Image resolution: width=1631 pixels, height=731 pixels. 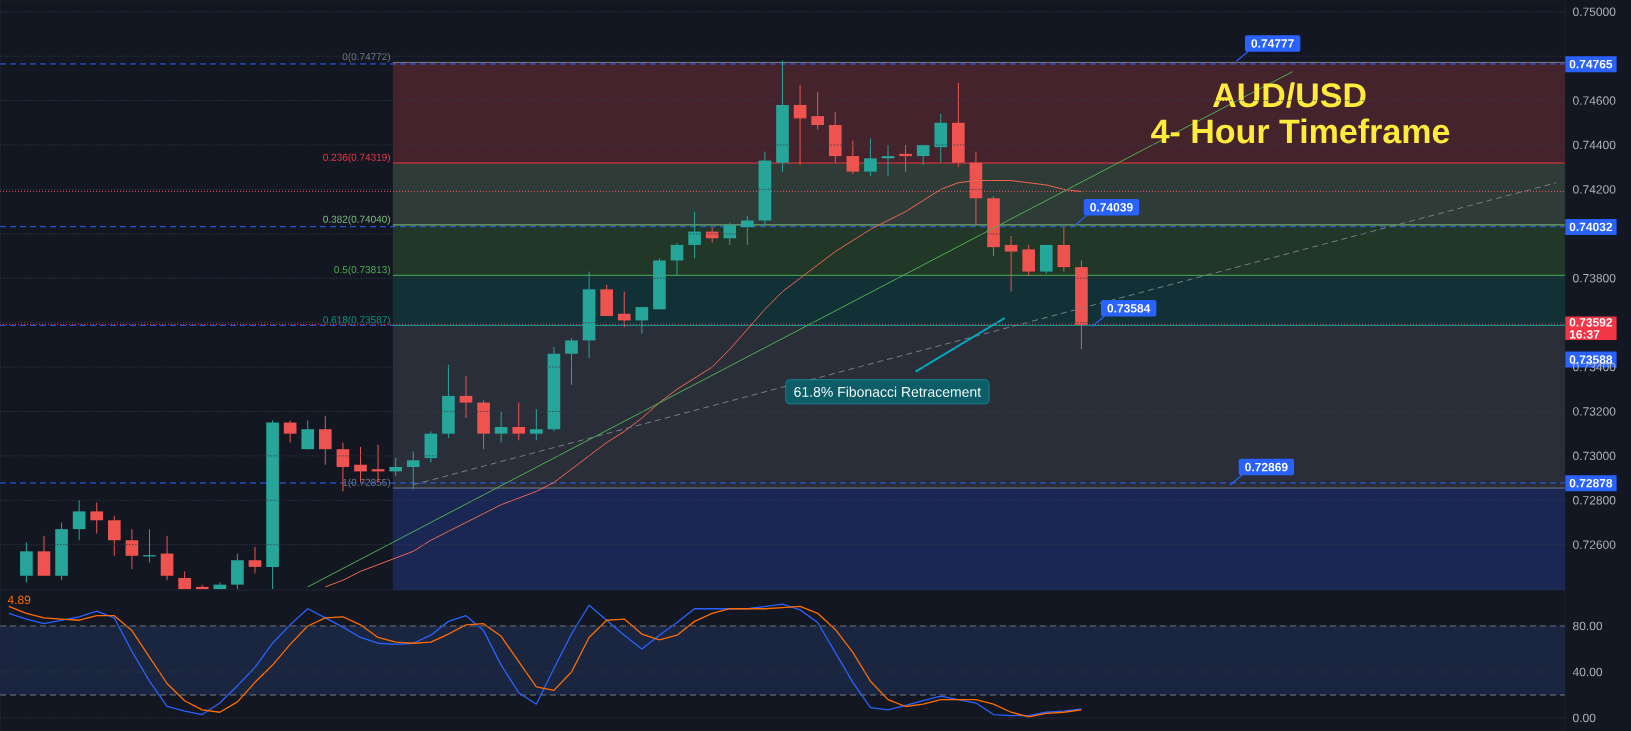 What do you see at coordinates (1594, 278) in the screenshot?
I see `y-tick-label: 0.73800` at bounding box center [1594, 278].